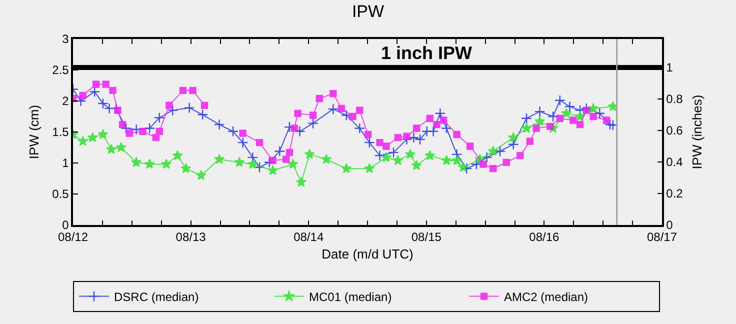 The height and width of the screenshot is (324, 736). I want to click on y2-axis-title: IPW (inches), so click(696, 132).